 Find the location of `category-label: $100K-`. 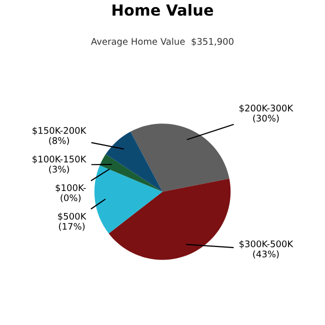

category-label: $100K- is located at coordinates (71, 188).